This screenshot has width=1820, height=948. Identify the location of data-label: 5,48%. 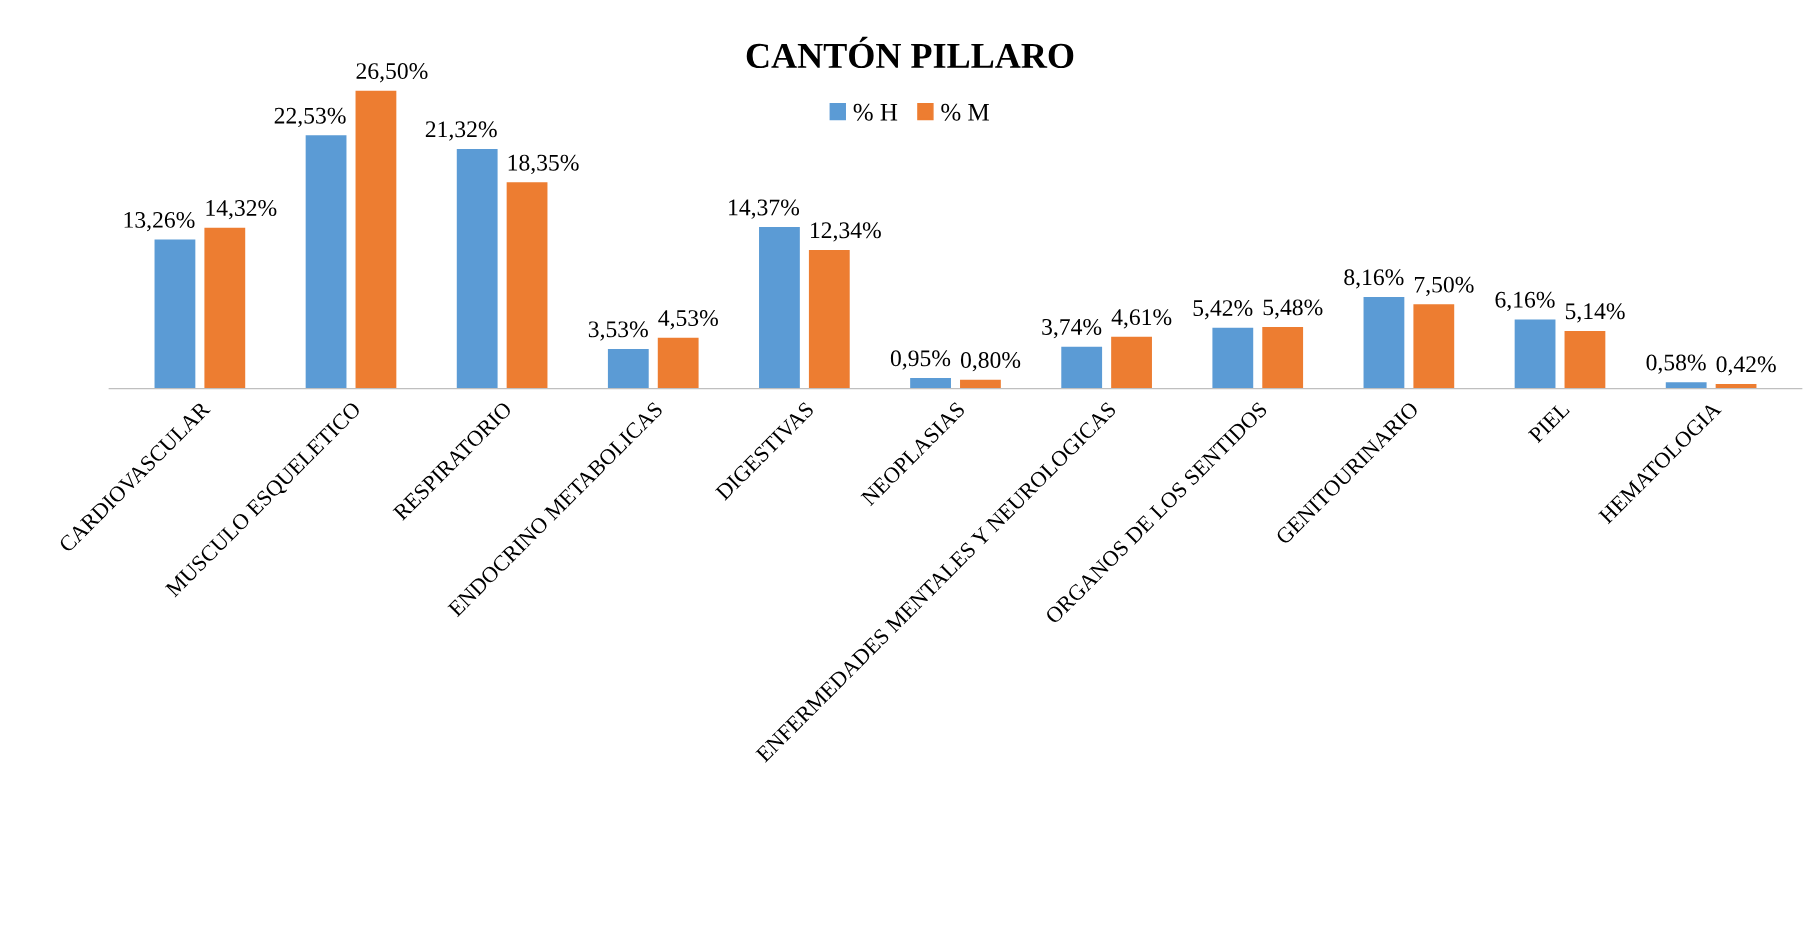
(1293, 309).